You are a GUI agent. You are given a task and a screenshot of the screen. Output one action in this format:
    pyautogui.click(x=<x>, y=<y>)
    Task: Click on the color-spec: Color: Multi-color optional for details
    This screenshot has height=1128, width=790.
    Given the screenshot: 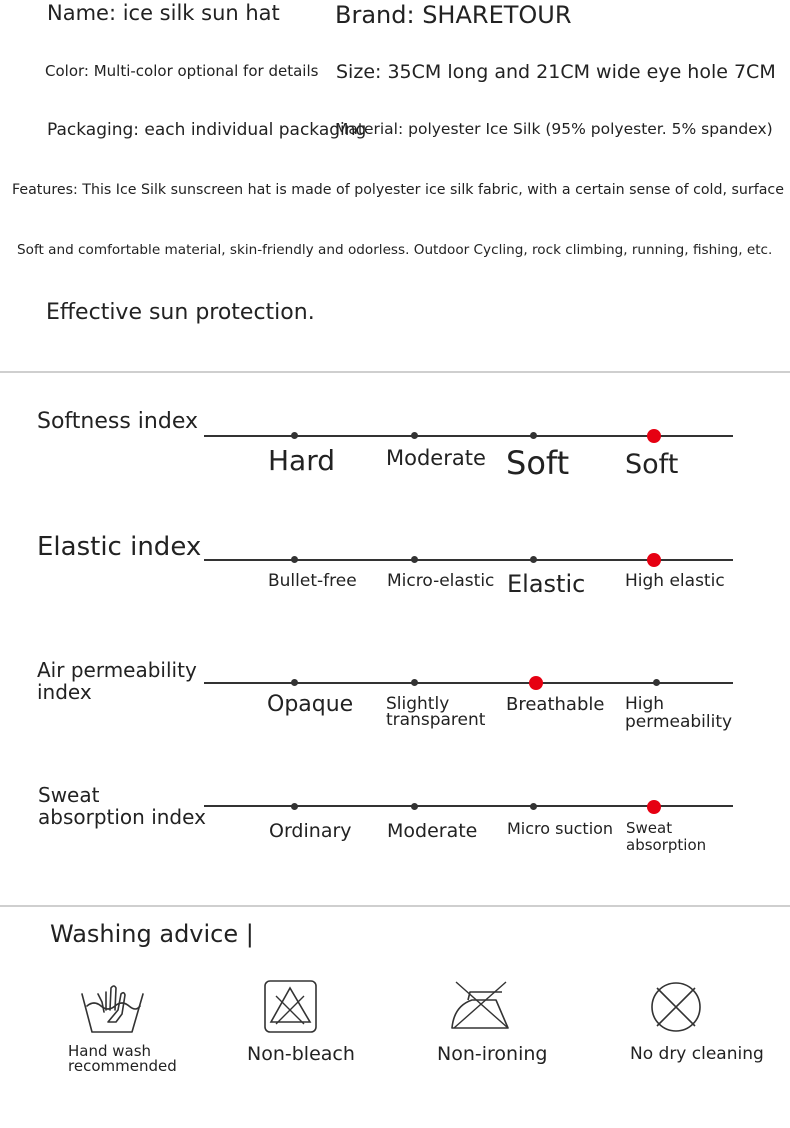 What is the action you would take?
    pyautogui.click(x=182, y=71)
    